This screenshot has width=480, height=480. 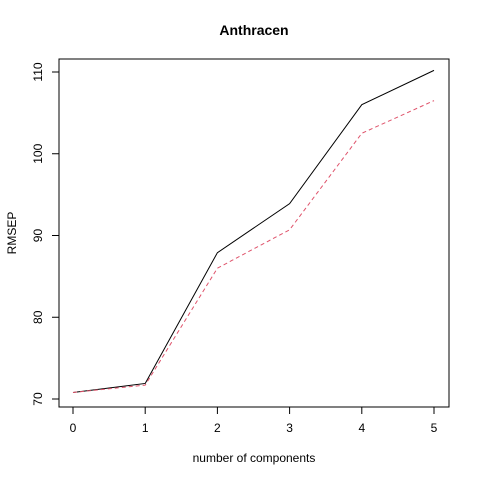 What do you see at coordinates (253, 30) in the screenshot?
I see `chart-title: Anthracen` at bounding box center [253, 30].